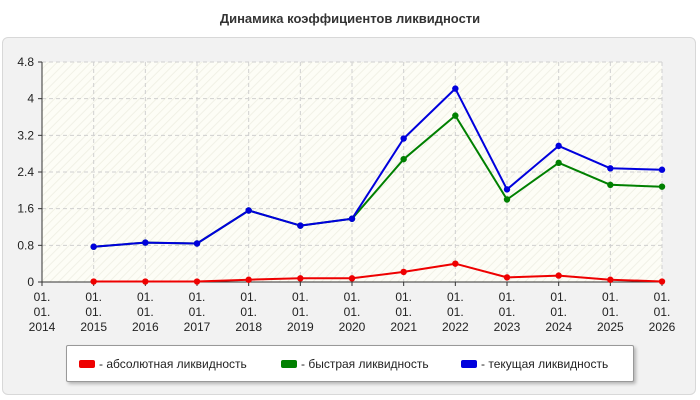 The width and height of the screenshot is (700, 400). Describe the element at coordinates (365, 364) in the screenshot. I see `legend-label-quick: - быстрая ликвидность` at that location.